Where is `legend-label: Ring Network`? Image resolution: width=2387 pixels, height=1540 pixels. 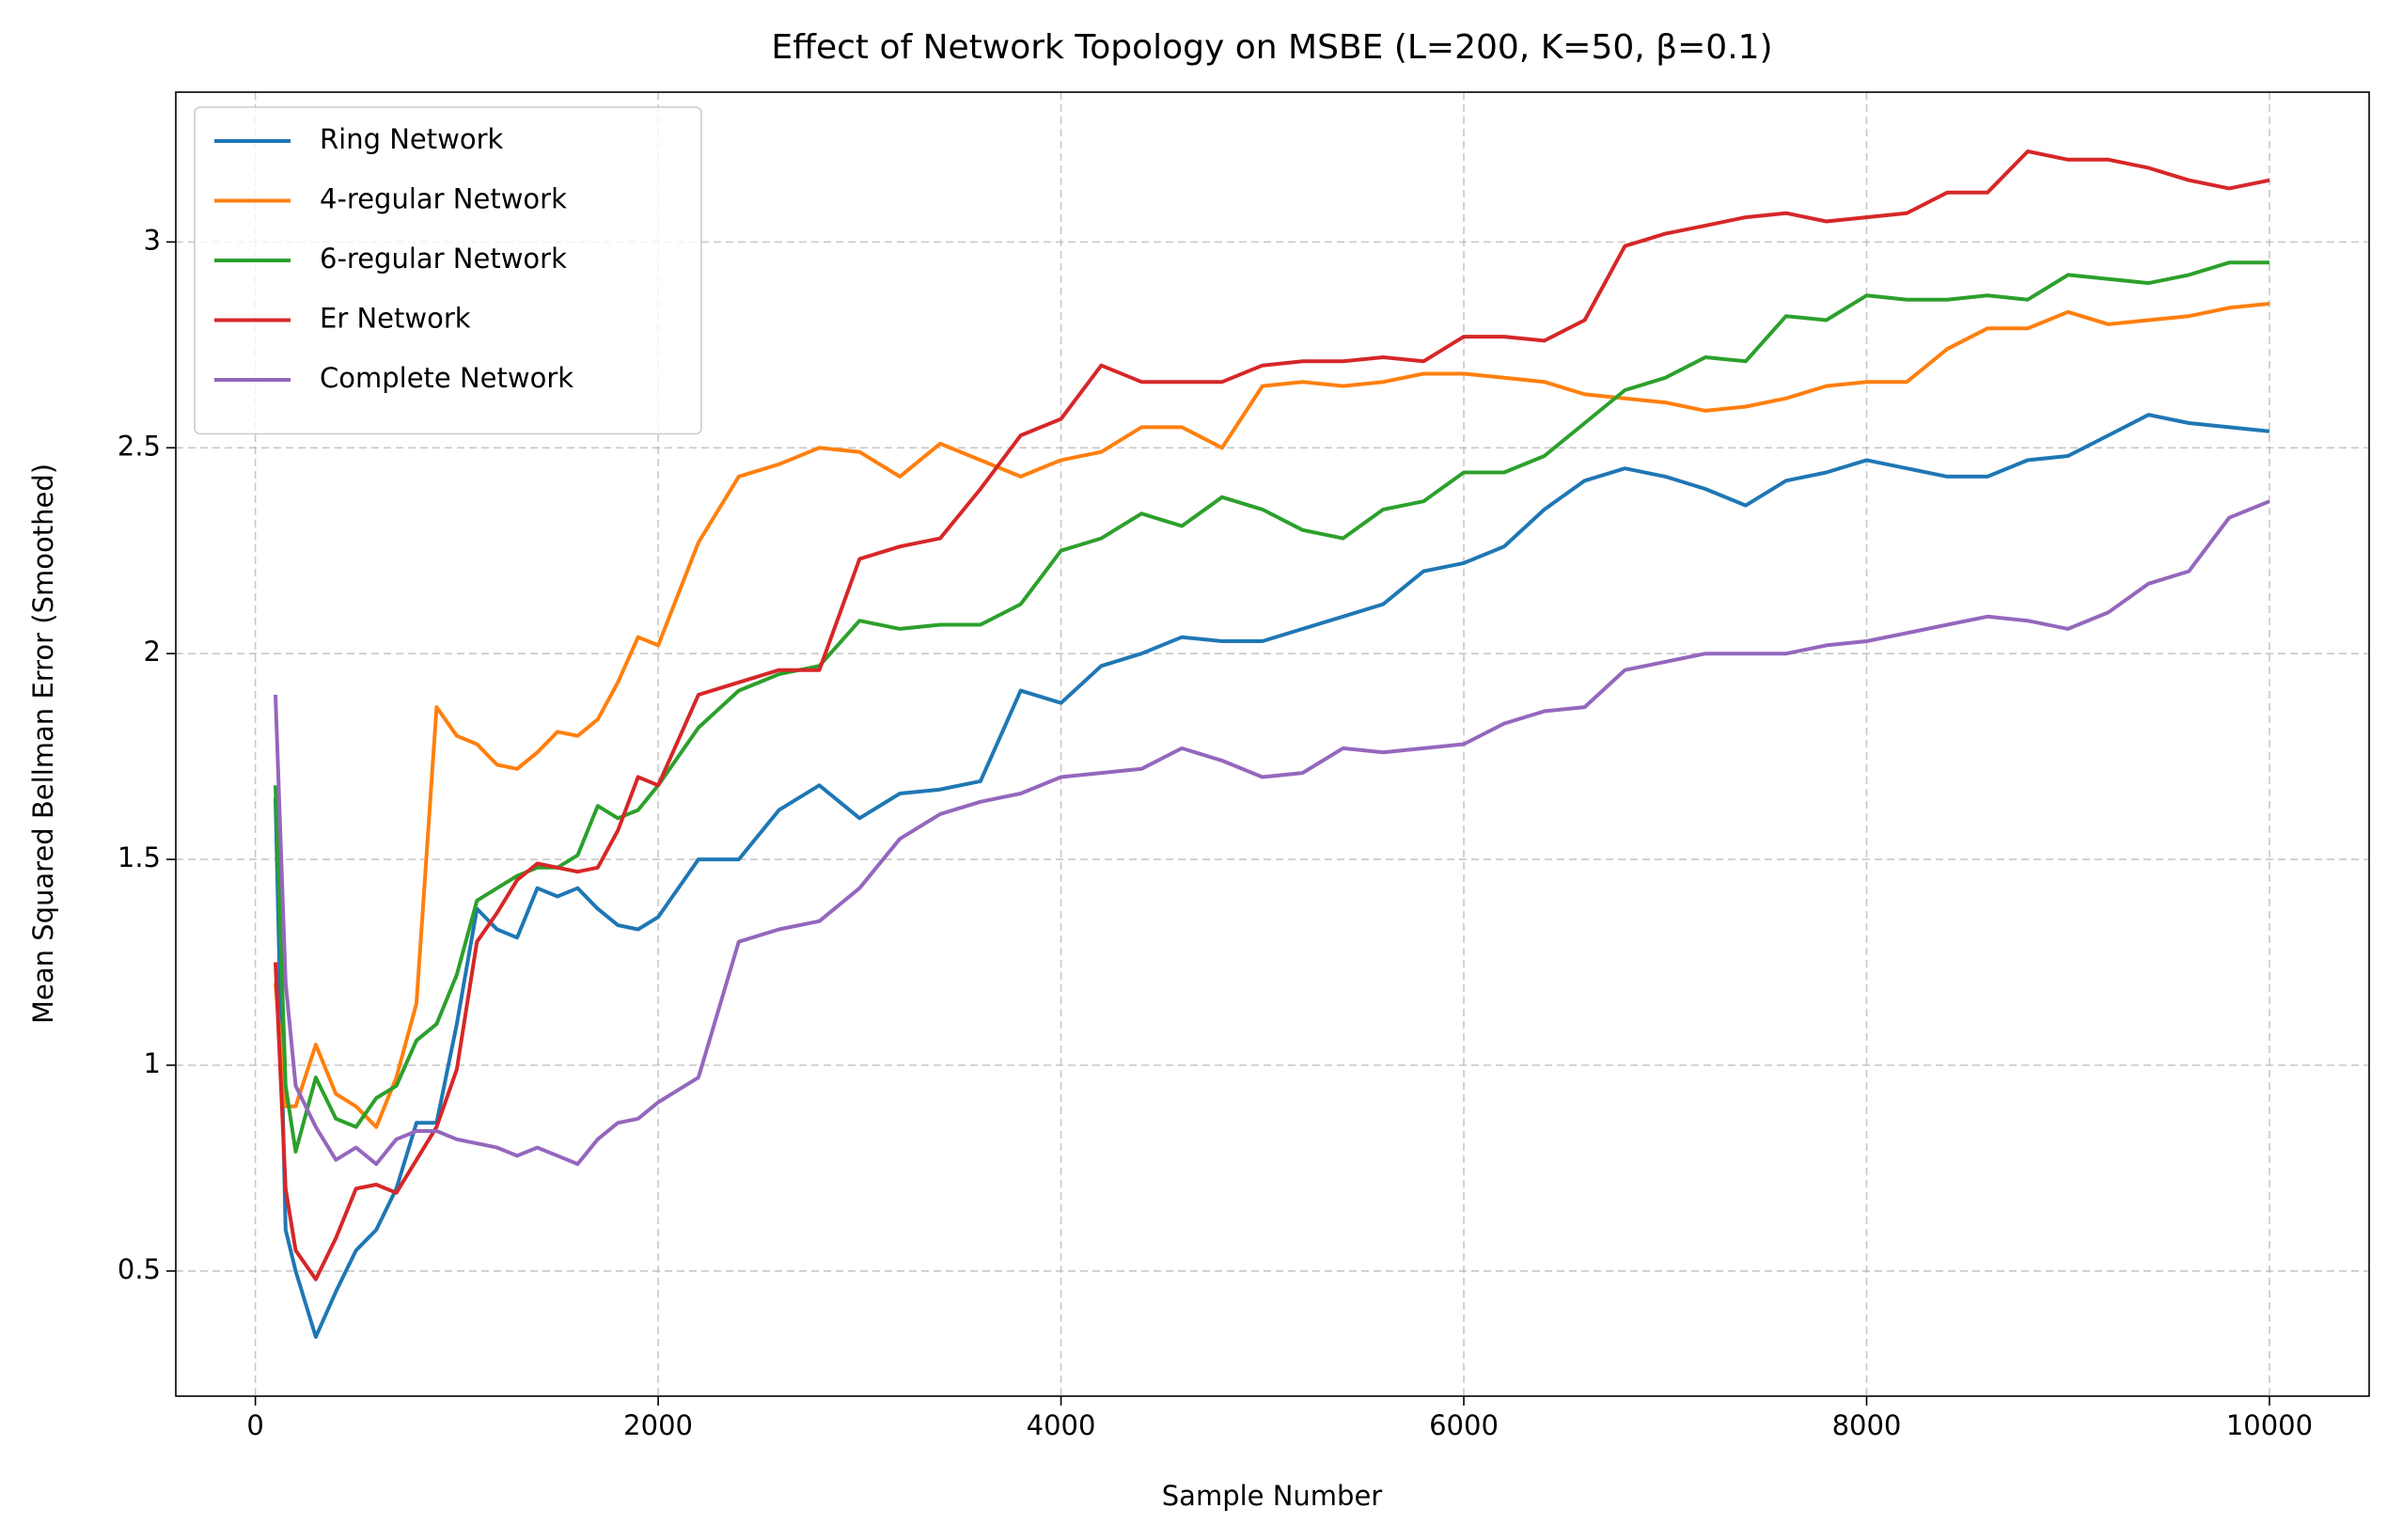 legend-label: Ring Network is located at coordinates (412, 139).